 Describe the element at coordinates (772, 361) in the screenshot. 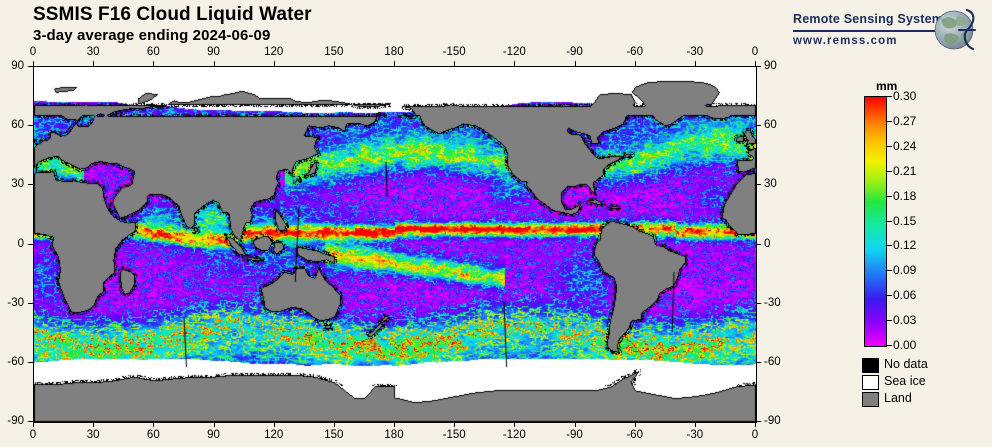

I see `y-axis-label-right: -60` at that location.